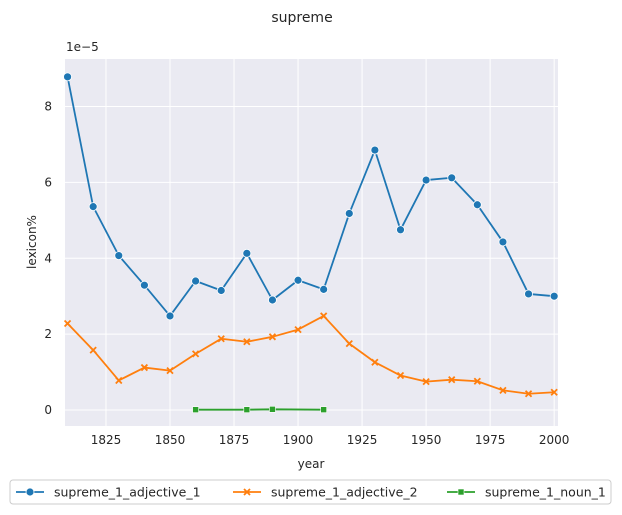  I want to click on x-tick-label: 1900, so click(298, 440).